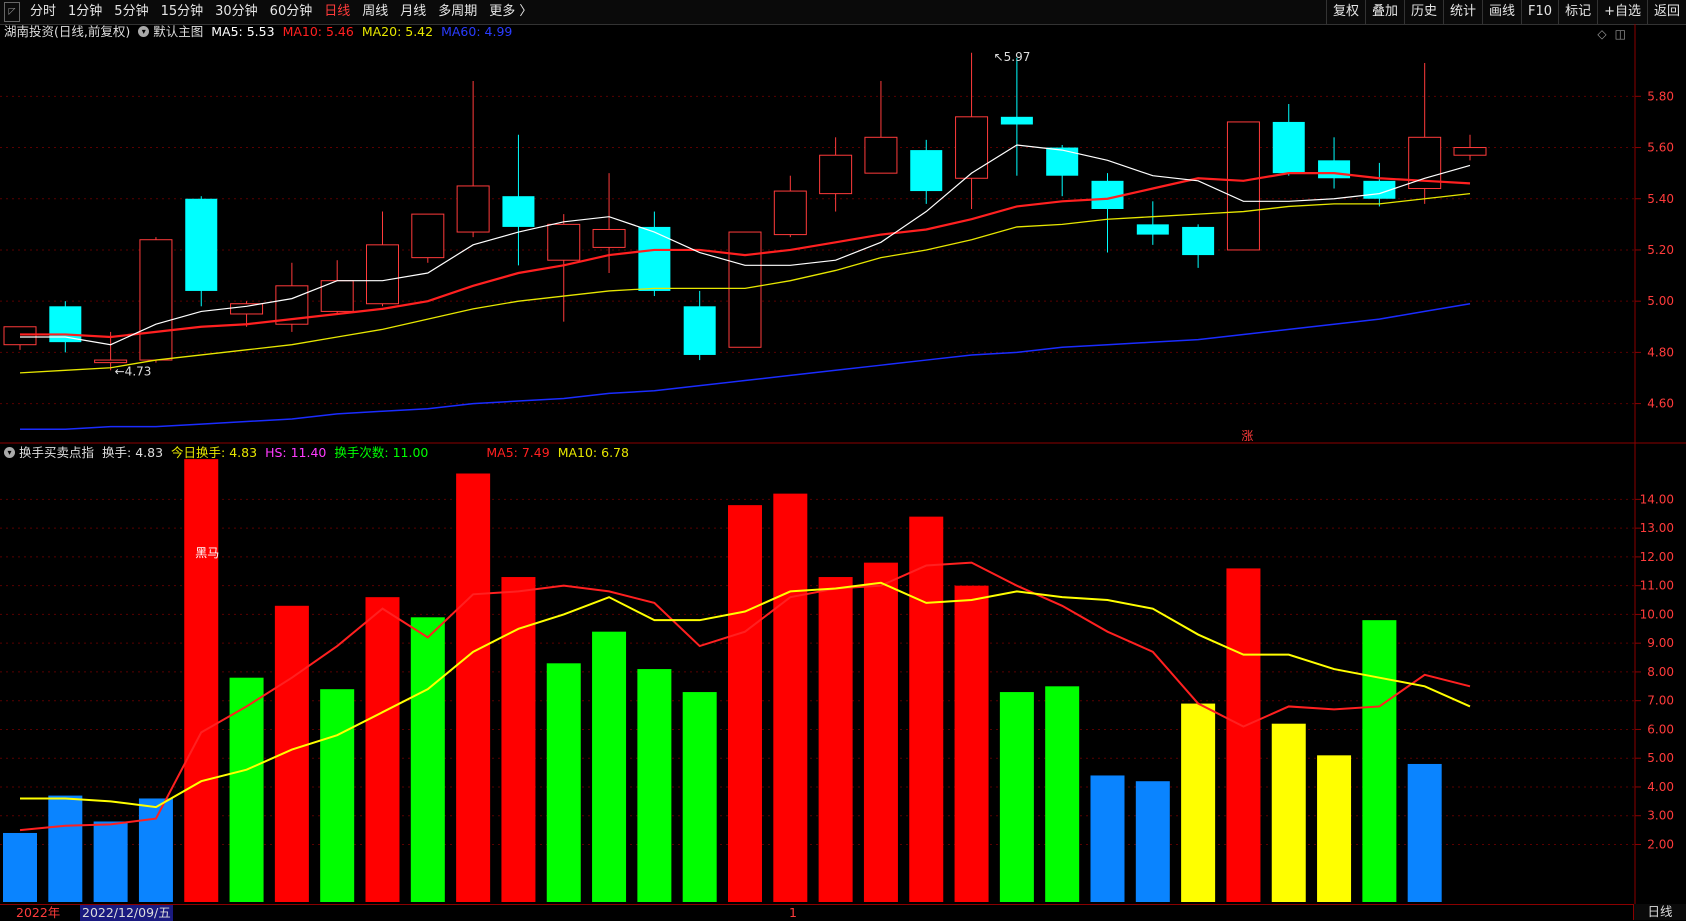  I want to click on corner-icon: ◸, so click(12, 12).